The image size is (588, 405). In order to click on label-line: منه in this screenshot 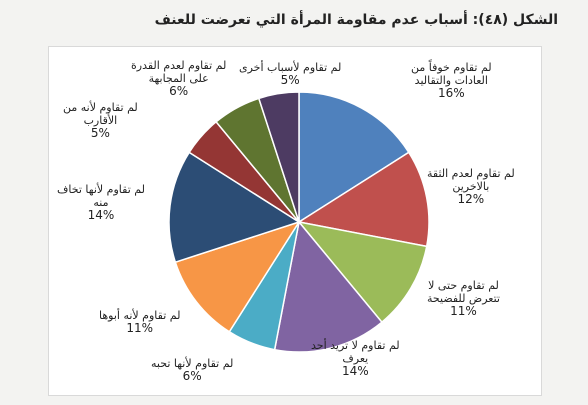, I will do `click(101, 202)`.